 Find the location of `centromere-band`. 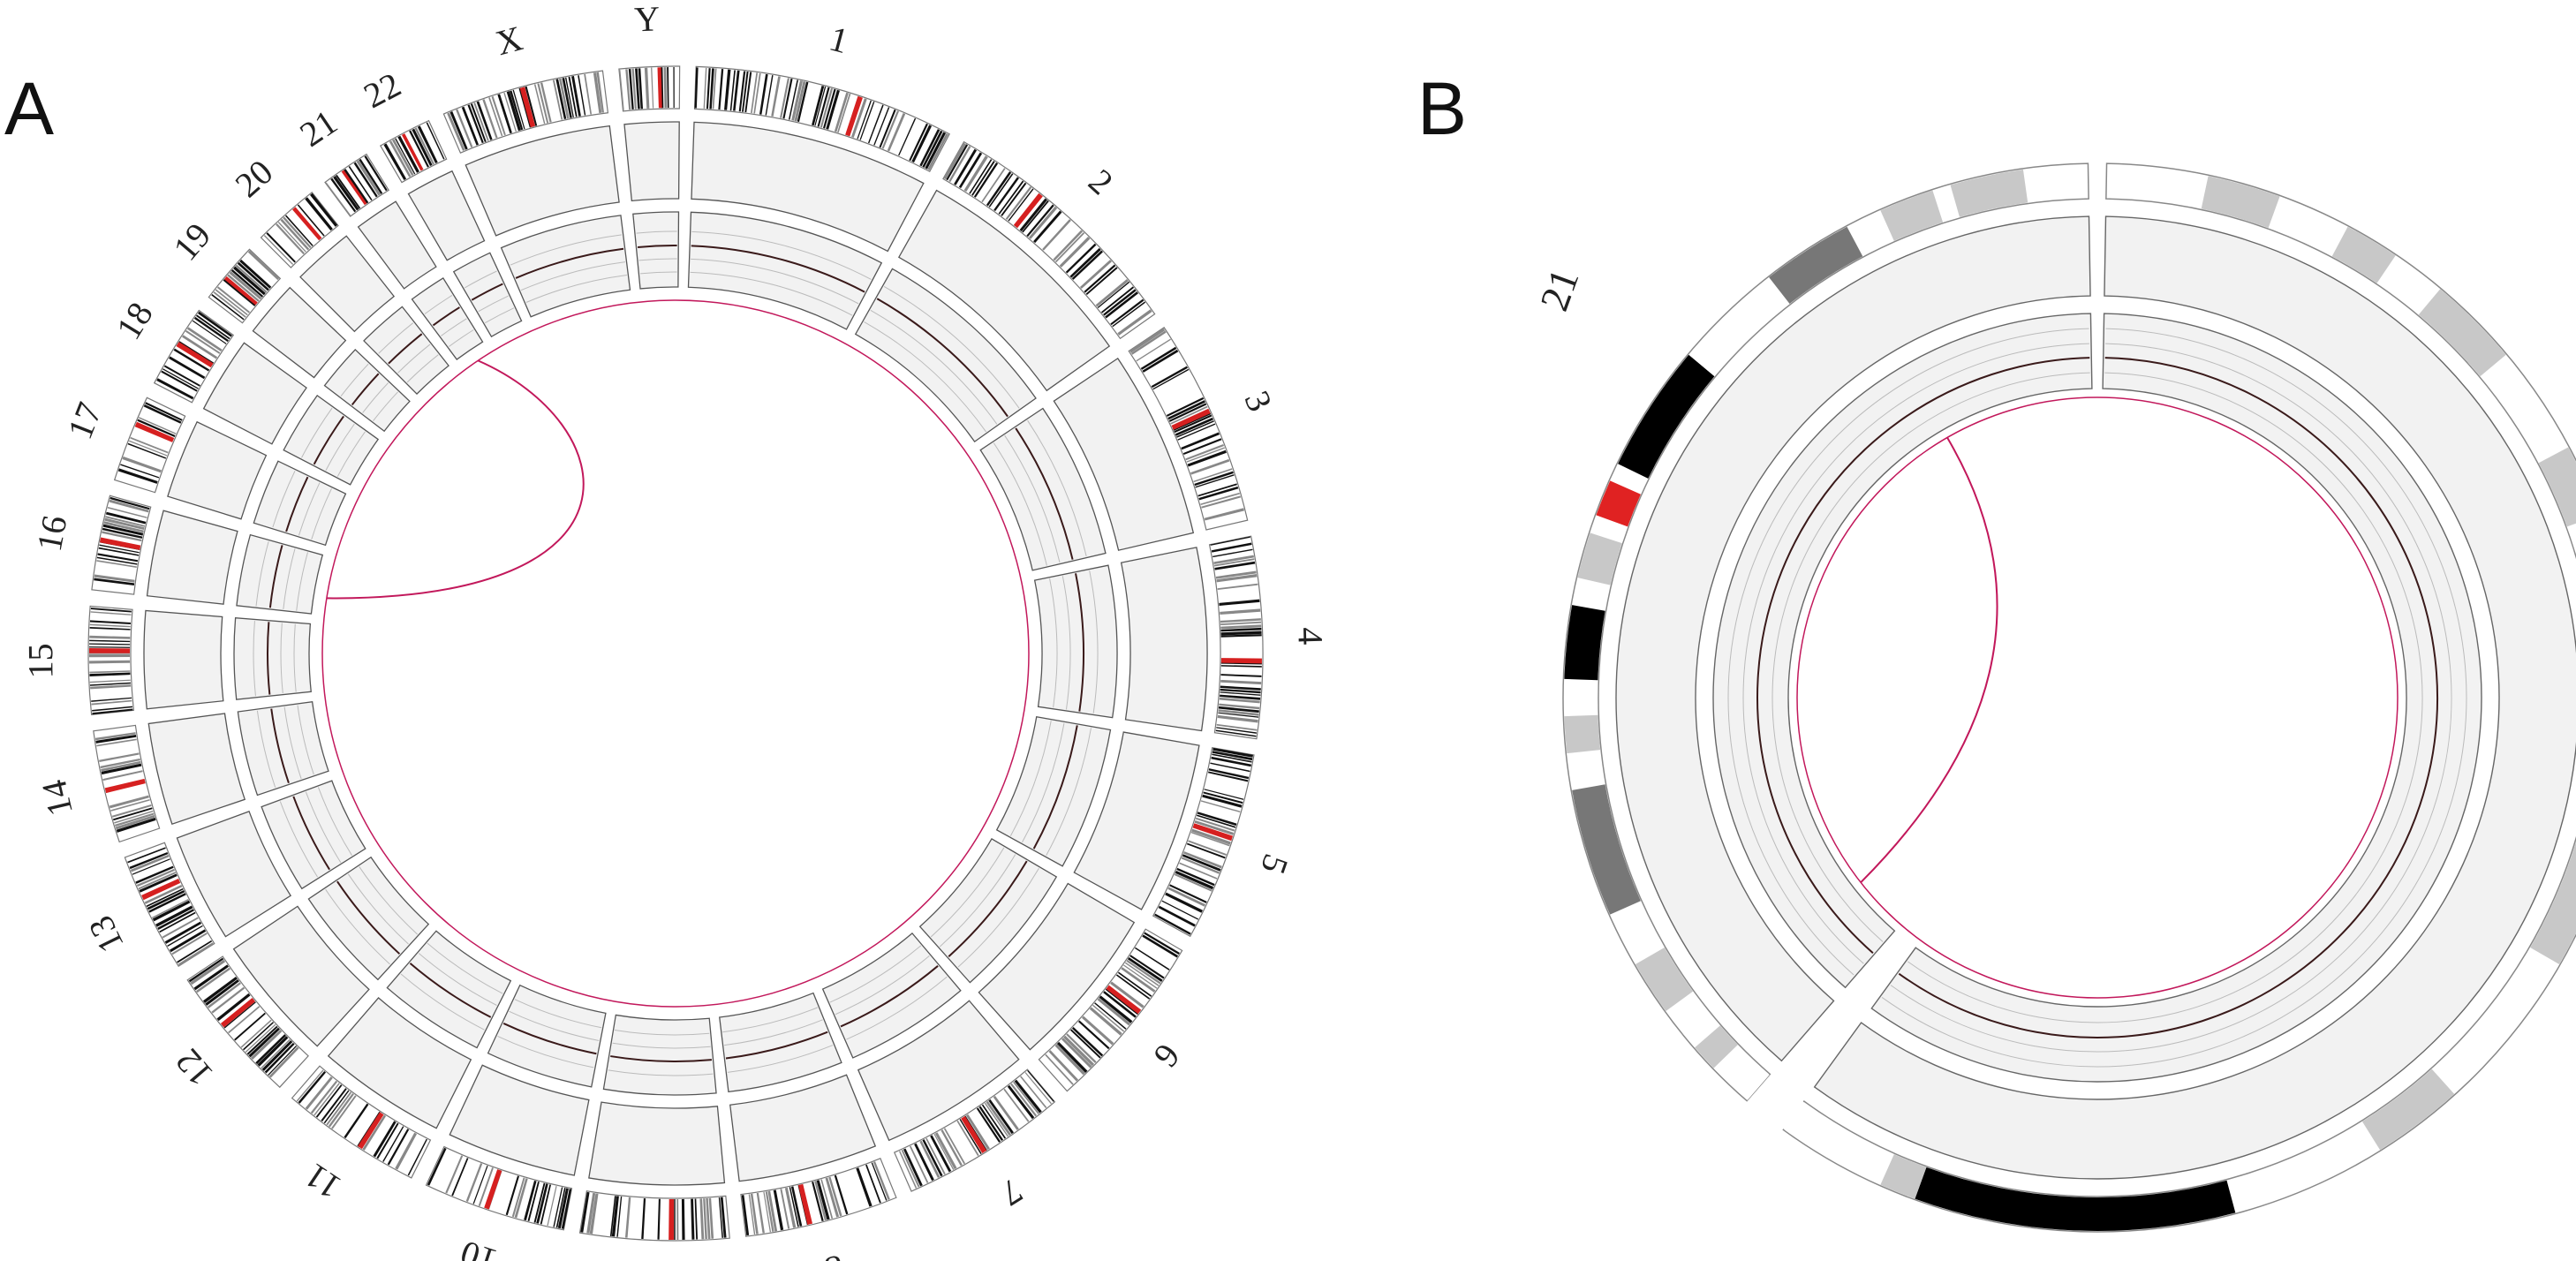

centromere-band is located at coordinates (659, 88).